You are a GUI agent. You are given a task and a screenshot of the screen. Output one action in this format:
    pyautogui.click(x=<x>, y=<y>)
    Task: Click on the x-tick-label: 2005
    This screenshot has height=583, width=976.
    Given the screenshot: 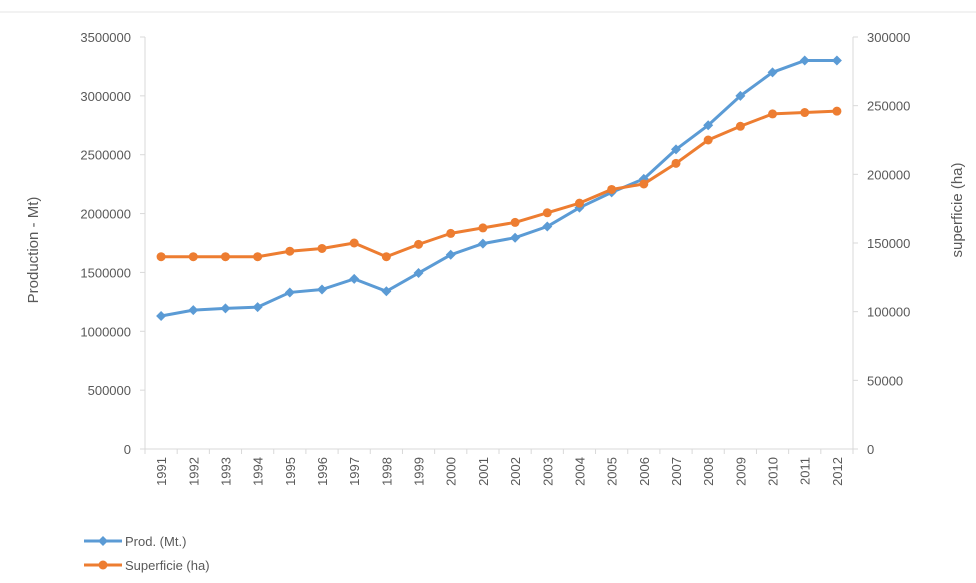 What is the action you would take?
    pyautogui.click(x=612, y=471)
    